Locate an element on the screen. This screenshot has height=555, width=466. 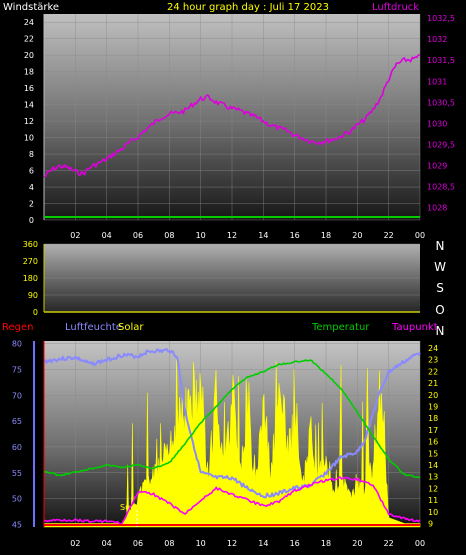
legend-humidity: Luftfeuchte is located at coordinates (93, 327).